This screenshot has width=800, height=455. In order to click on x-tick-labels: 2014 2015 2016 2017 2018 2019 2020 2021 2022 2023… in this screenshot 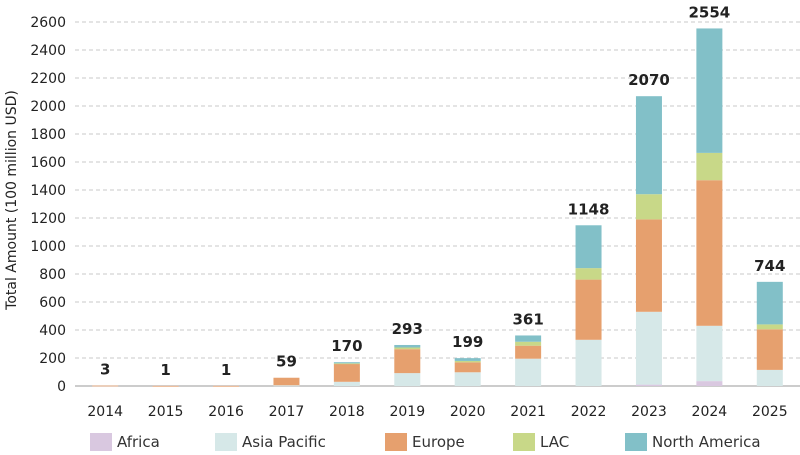, I will do `click(437, 412)`.